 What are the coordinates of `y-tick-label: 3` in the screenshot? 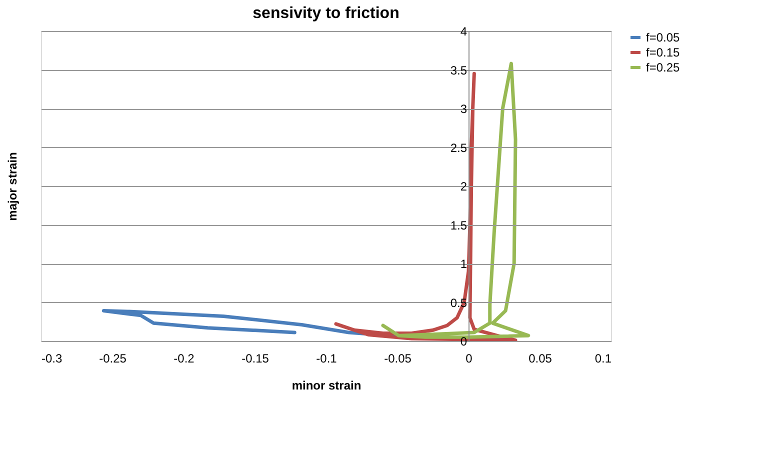 It's located at (464, 109).